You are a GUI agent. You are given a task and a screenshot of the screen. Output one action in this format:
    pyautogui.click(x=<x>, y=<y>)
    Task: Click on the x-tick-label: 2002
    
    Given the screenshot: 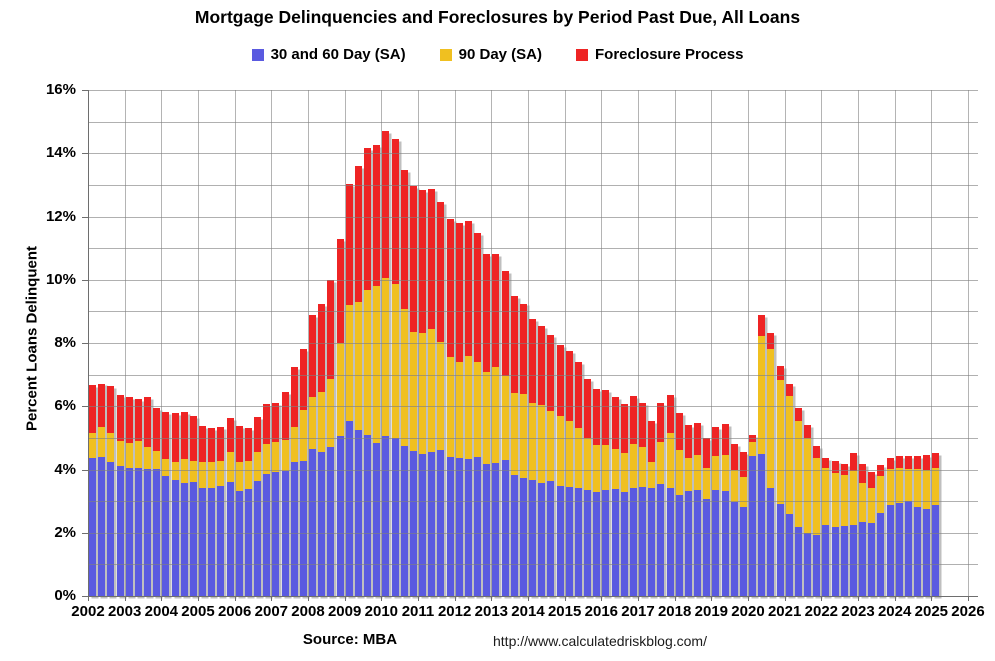 What is the action you would take?
    pyautogui.click(x=88, y=611)
    